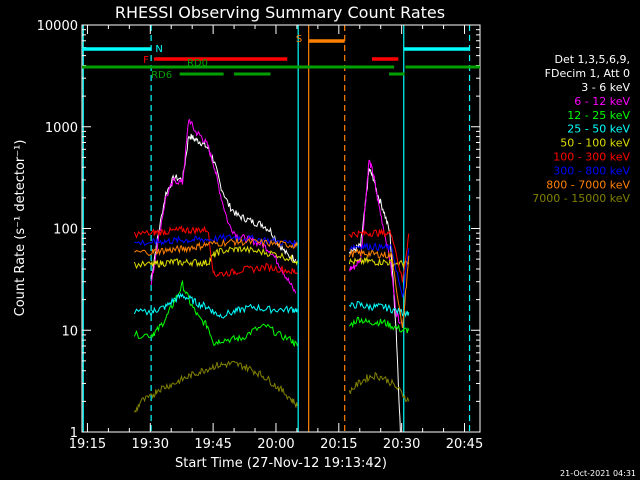 The height and width of the screenshot is (480, 640). What do you see at coordinates (598, 115) in the screenshot?
I see `legend-entry-2: 12 - 25 keV` at bounding box center [598, 115].